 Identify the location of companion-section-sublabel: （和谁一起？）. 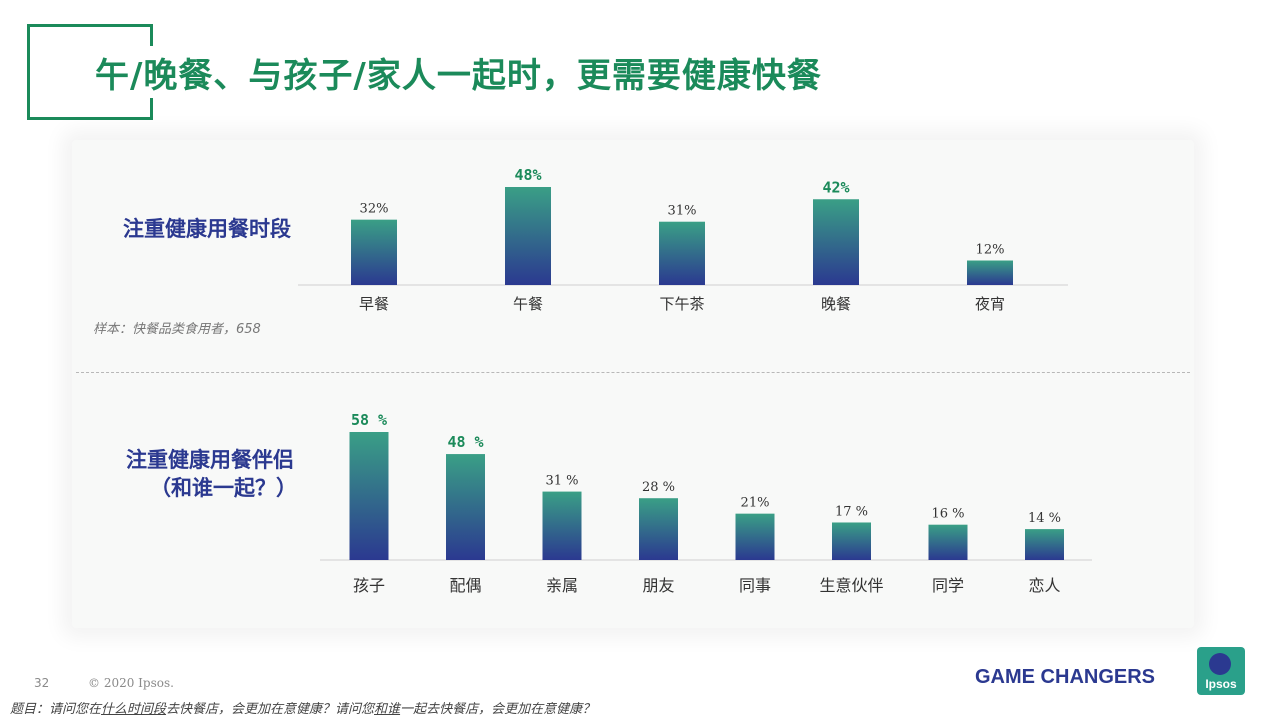
(223, 488).